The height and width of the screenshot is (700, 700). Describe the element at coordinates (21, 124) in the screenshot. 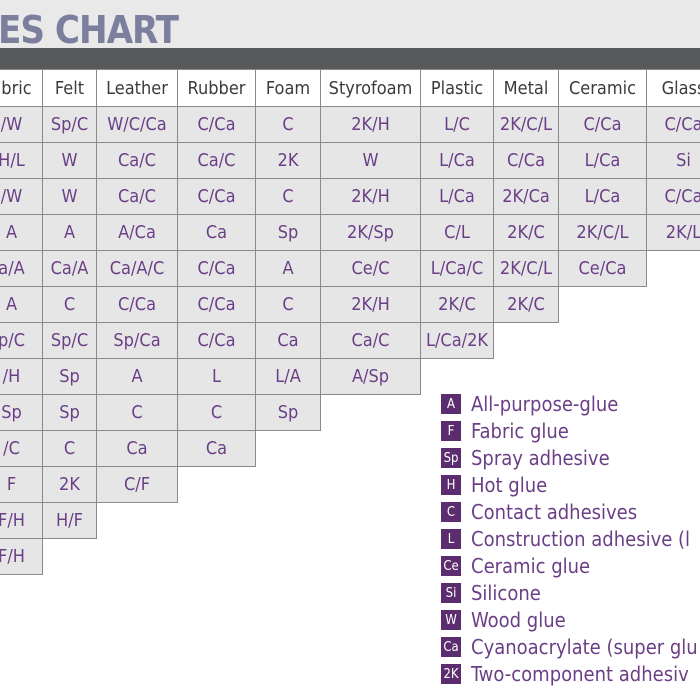

I see `table-cell: /W` at that location.